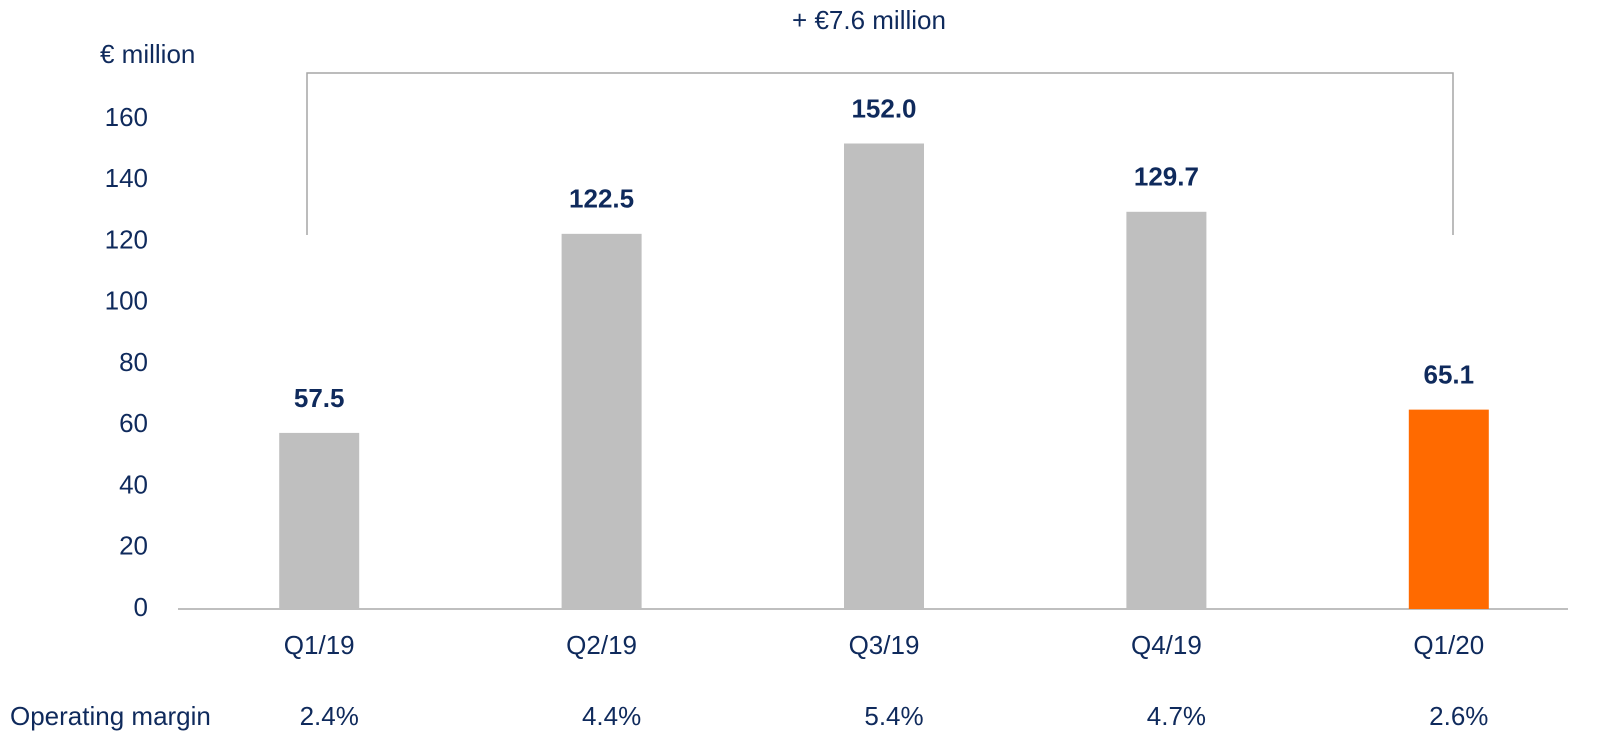 Image resolution: width=1598 pixels, height=754 pixels. What do you see at coordinates (133, 484) in the screenshot?
I see `y-tick-label: 40` at bounding box center [133, 484].